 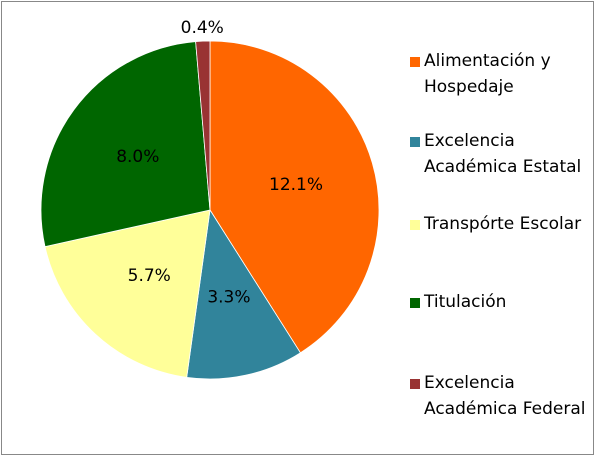 I want to click on data-label: 5.7%, so click(x=149, y=276).